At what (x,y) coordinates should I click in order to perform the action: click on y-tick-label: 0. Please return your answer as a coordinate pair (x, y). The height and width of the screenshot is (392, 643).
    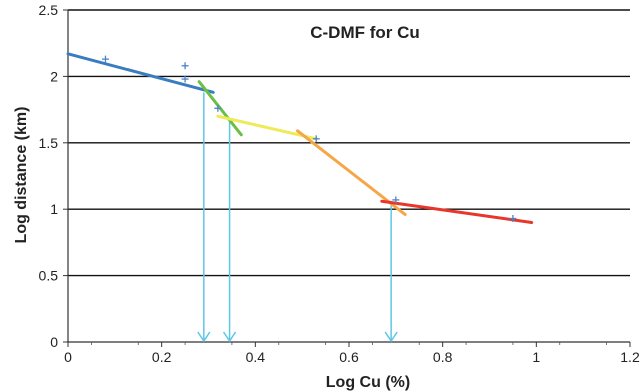
    Looking at the image, I should click on (54, 342).